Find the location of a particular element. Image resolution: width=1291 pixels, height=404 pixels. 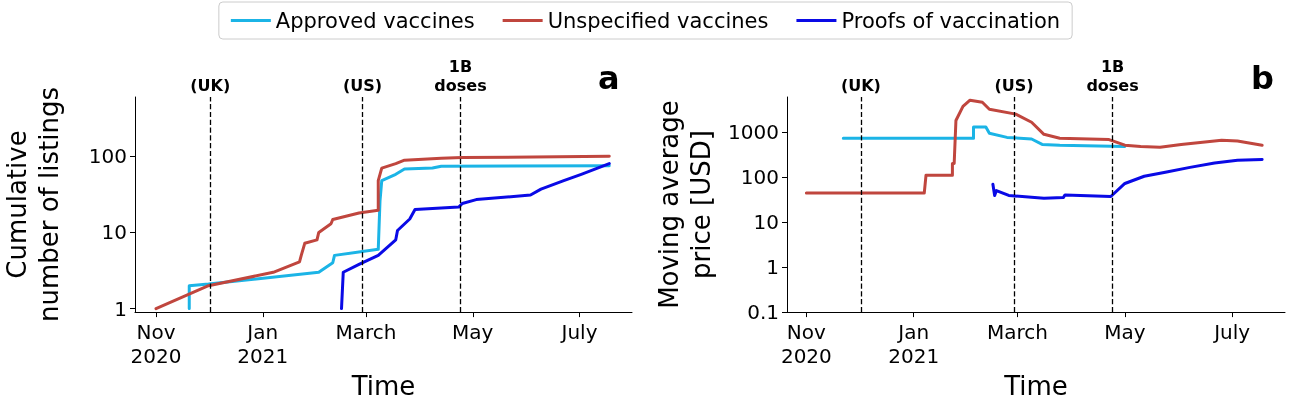

y-axis-title: Moving average price [USD] is located at coordinates (685, 204).